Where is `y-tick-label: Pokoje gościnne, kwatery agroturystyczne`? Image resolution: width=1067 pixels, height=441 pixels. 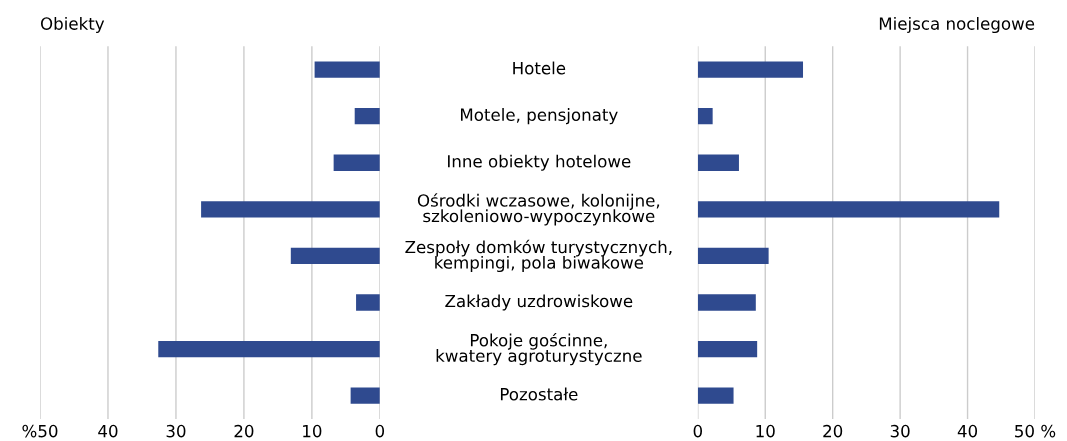 y-tick-label: Pokoje gościnne, kwatery agroturystyczne is located at coordinates (539, 349).